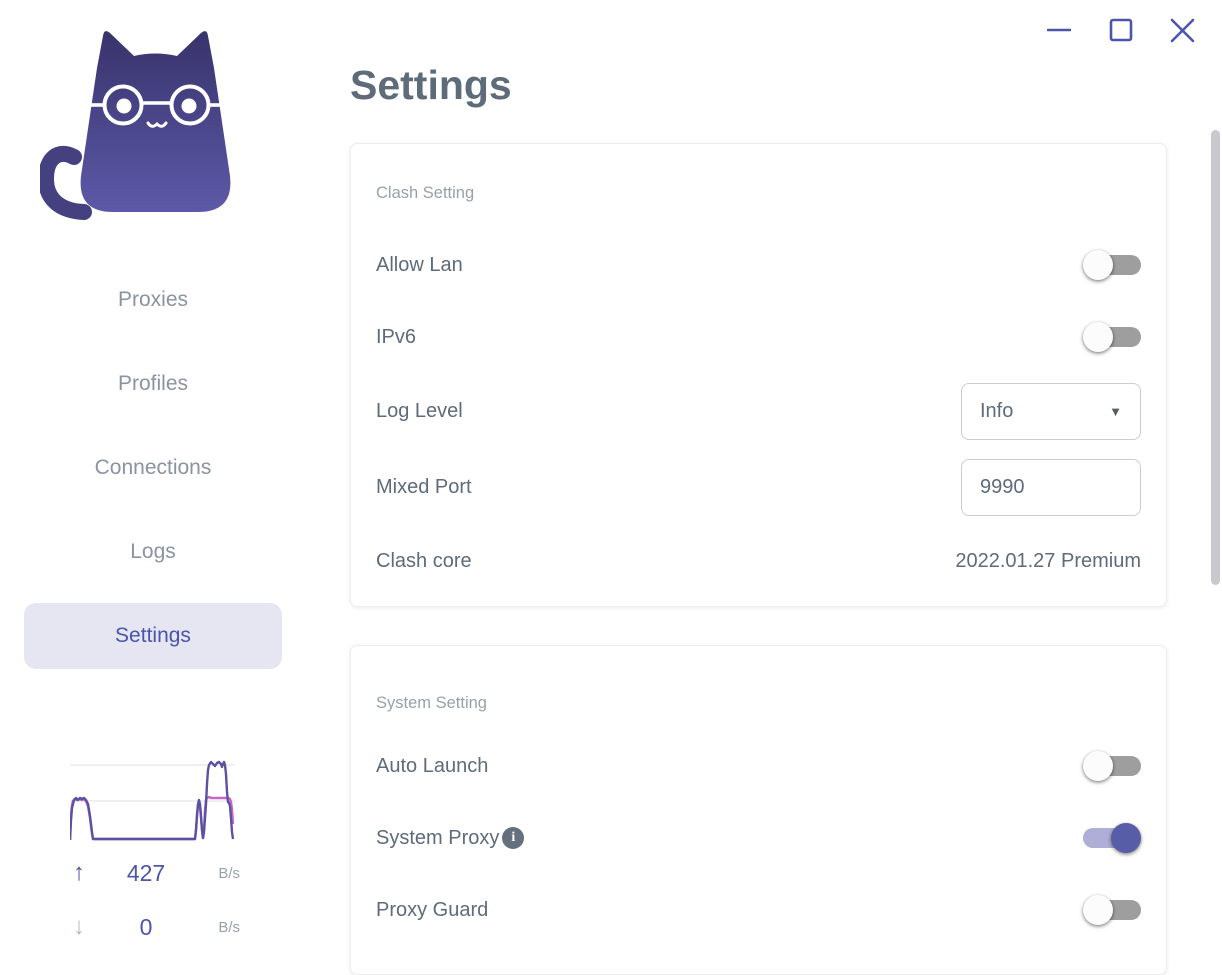 The width and height of the screenshot is (1222, 975). Describe the element at coordinates (432, 909) in the screenshot. I see `proxy-guard-label: Proxy Guard` at that location.